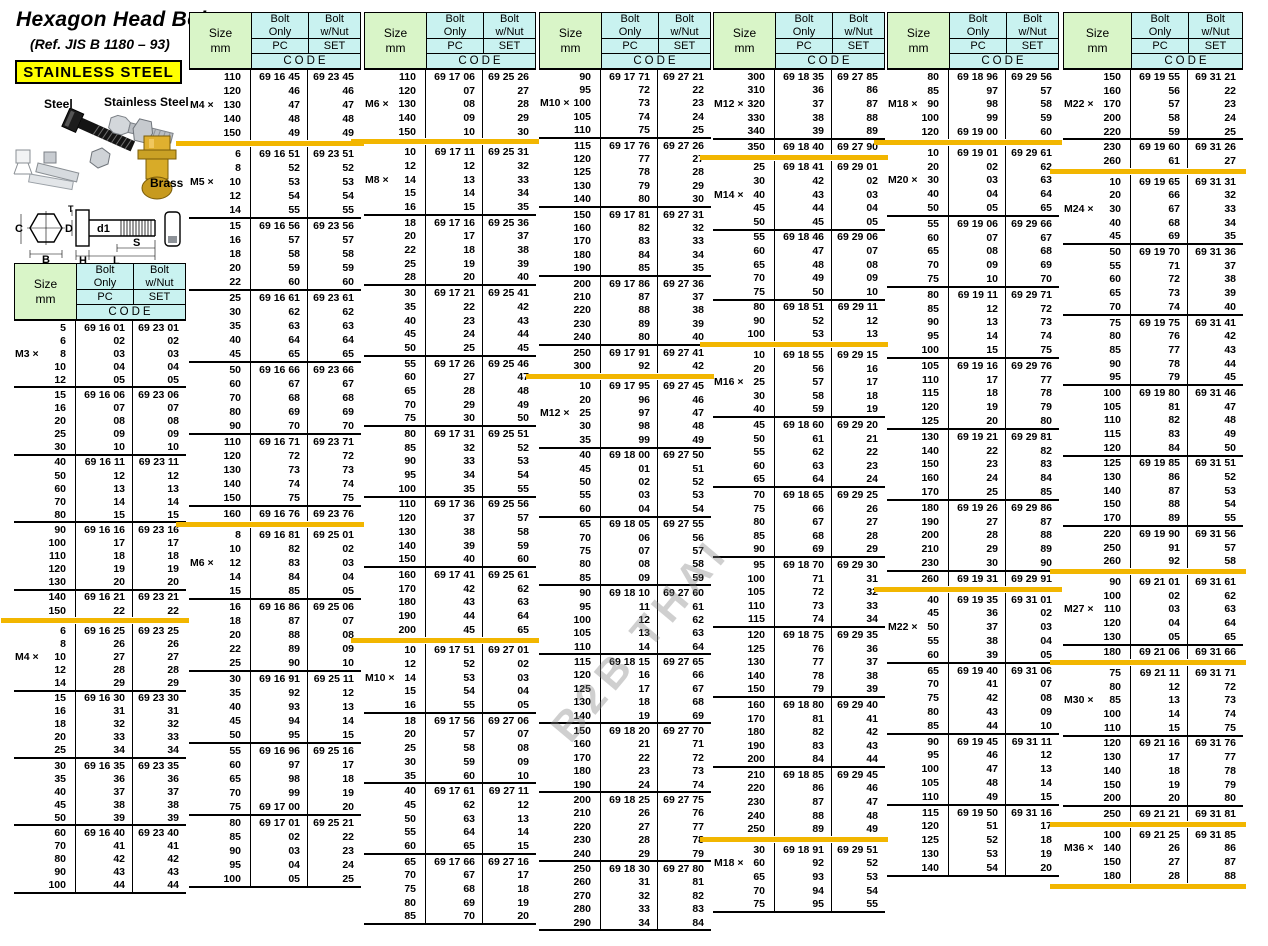  What do you see at coordinates (395, 207) in the screenshot?
I see `size-cell: 16` at bounding box center [395, 207].